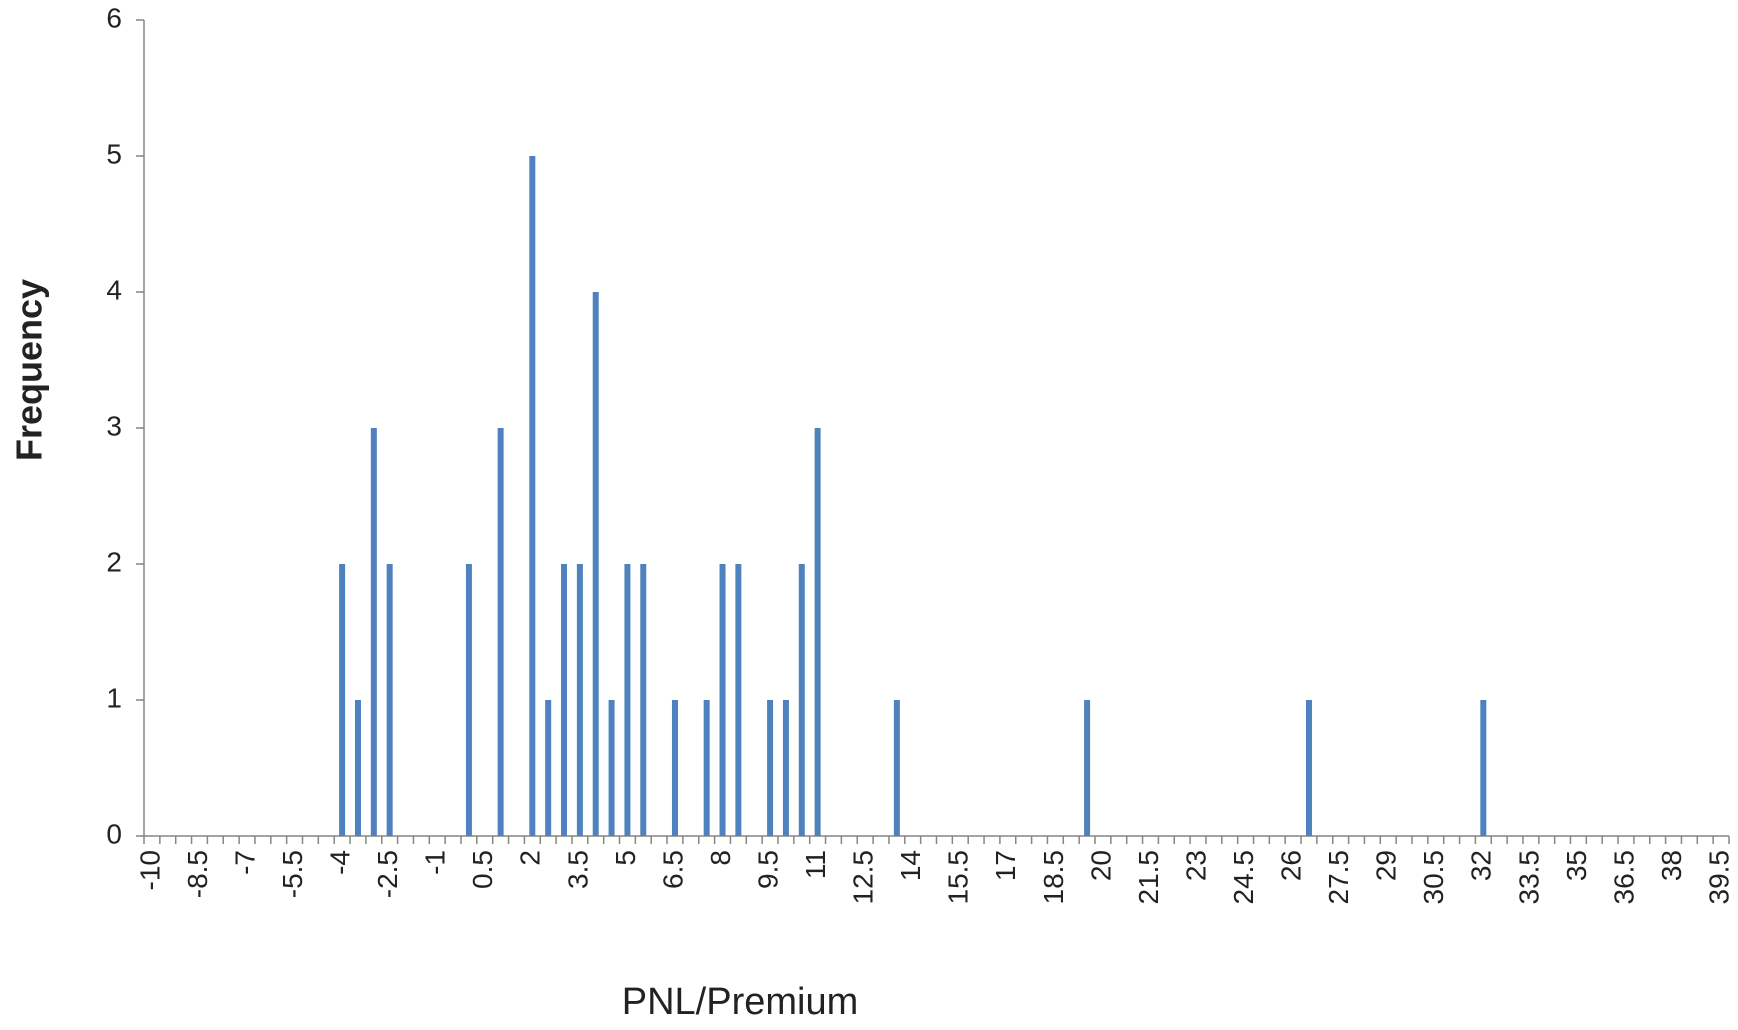 The image size is (1738, 1030). Describe the element at coordinates (910, 865) in the screenshot. I see `x-tick-label: 14` at that location.